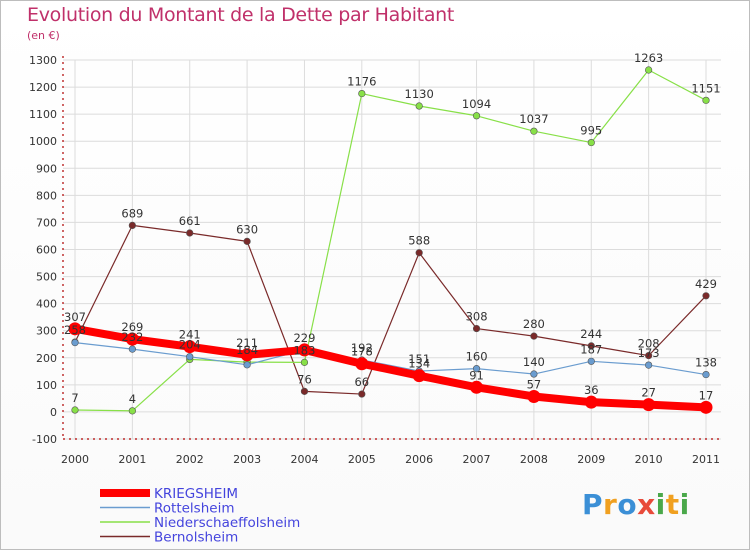  I want to click on data-label: 140, so click(534, 362).